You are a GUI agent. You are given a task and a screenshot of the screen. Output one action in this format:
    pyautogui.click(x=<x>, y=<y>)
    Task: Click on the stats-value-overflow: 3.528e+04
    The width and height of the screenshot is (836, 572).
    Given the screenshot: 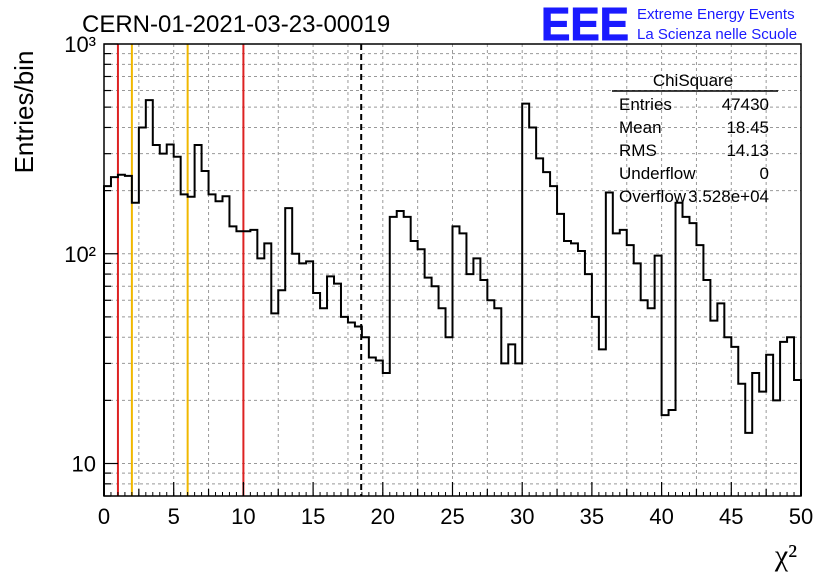 What is the action you would take?
    pyautogui.click(x=728, y=196)
    